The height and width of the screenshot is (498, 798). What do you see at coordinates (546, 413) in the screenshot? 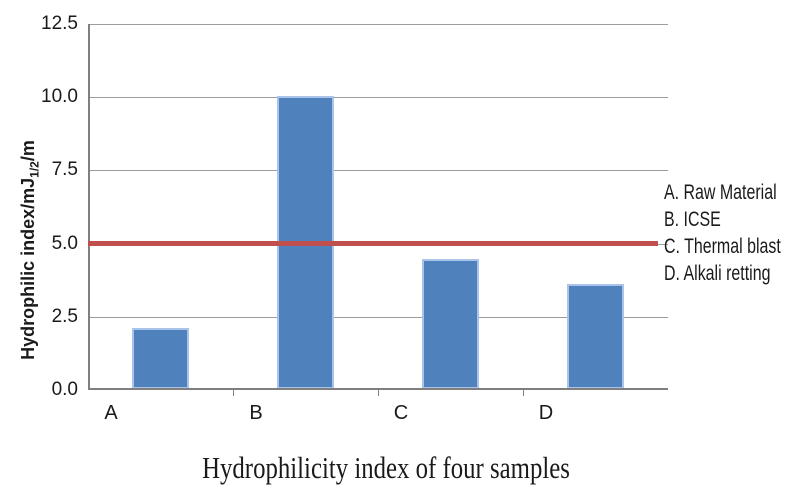
I see `x-tick-label-D: D` at bounding box center [546, 413].